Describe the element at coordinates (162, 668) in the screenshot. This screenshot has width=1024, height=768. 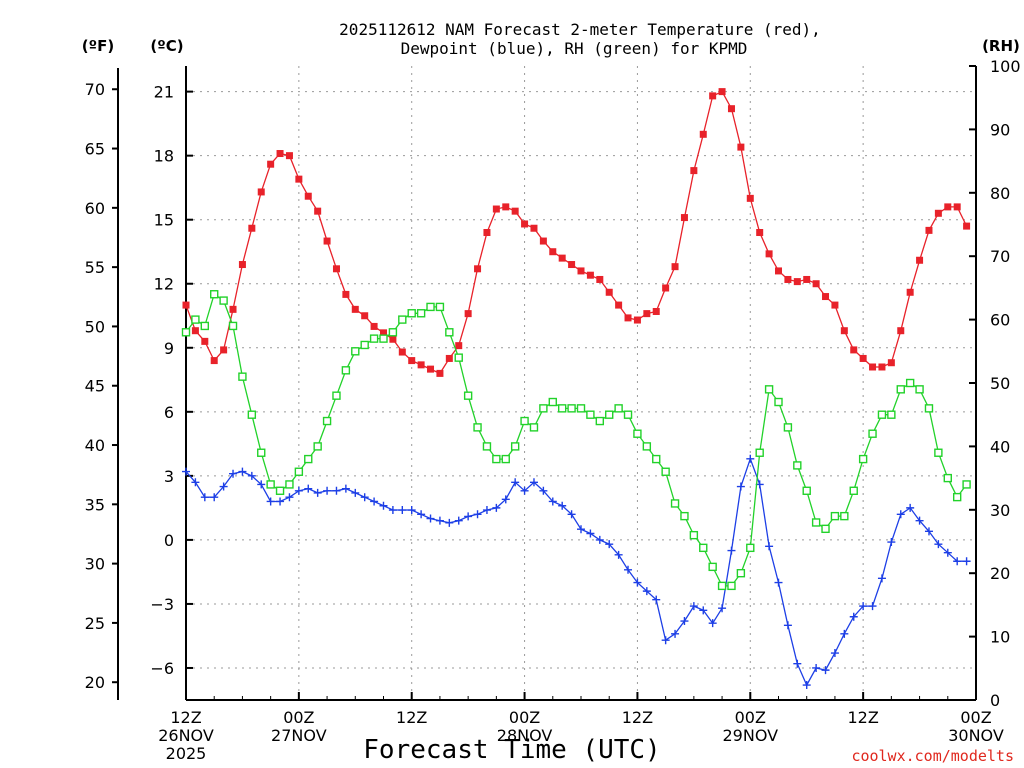
I see `celsius-tick-label: −6` at that location.